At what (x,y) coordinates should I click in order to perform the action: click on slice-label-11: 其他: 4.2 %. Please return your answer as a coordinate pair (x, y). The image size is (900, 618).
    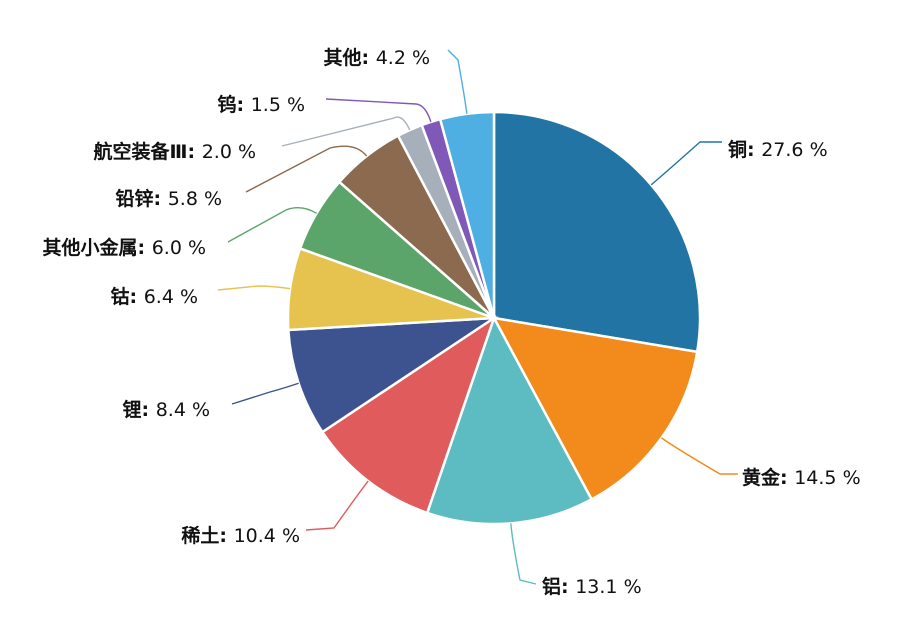
    Looking at the image, I should click on (376, 57).